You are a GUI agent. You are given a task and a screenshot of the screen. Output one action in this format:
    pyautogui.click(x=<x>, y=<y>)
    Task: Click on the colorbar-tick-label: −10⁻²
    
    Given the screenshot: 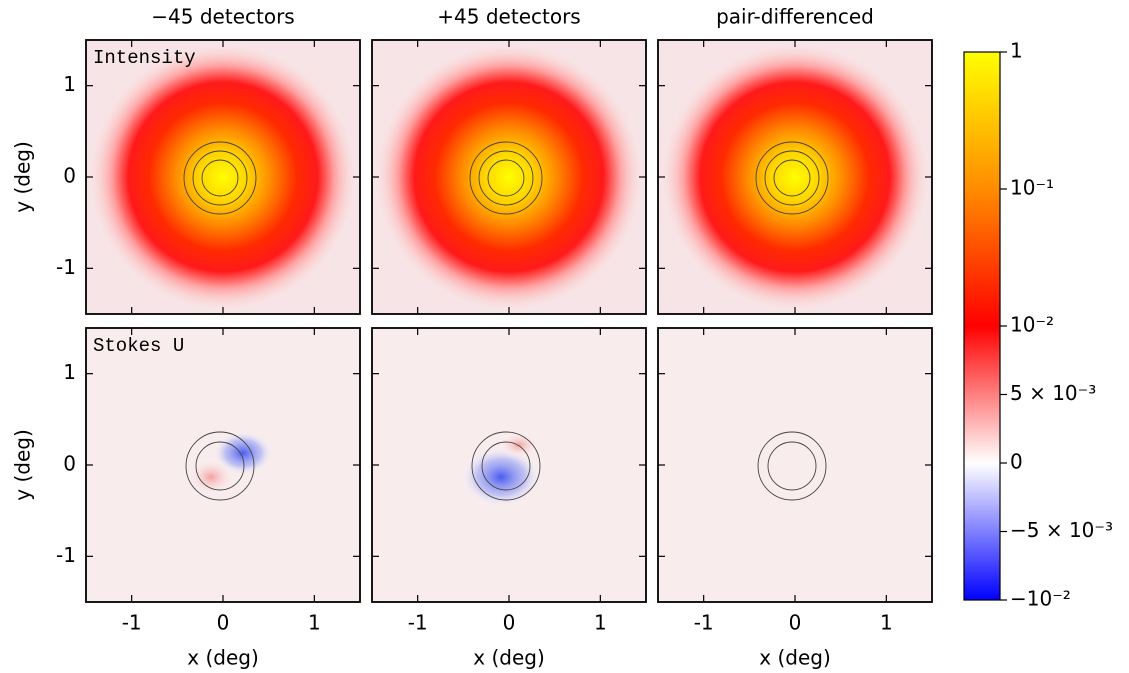 What is the action you would take?
    pyautogui.click(x=1040, y=599)
    